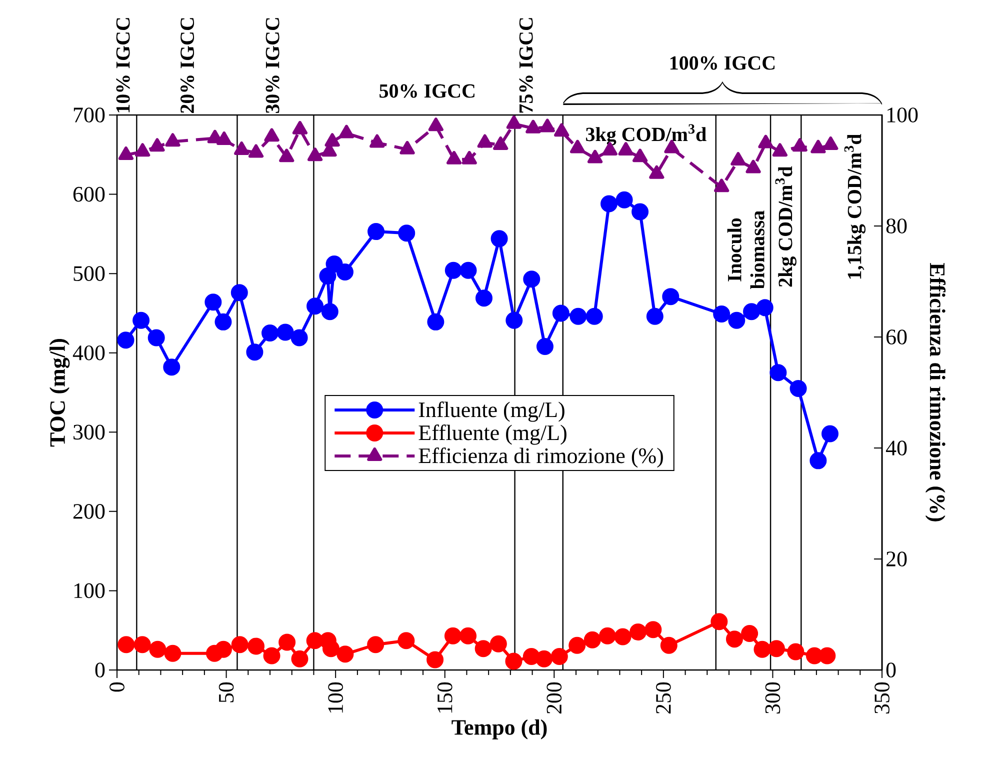 The height and width of the screenshot is (778, 990). Describe the element at coordinates (226, 692) in the screenshot. I see `x-tick-label: 50` at that location.